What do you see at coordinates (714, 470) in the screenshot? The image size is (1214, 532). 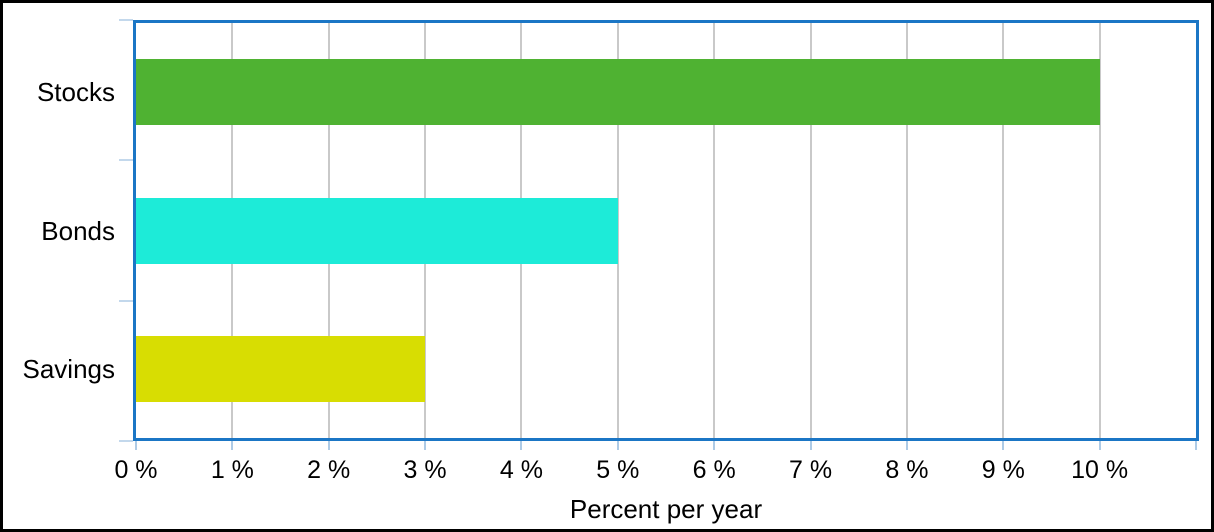 I see `x-tick-label-6: 6 %` at bounding box center [714, 470].